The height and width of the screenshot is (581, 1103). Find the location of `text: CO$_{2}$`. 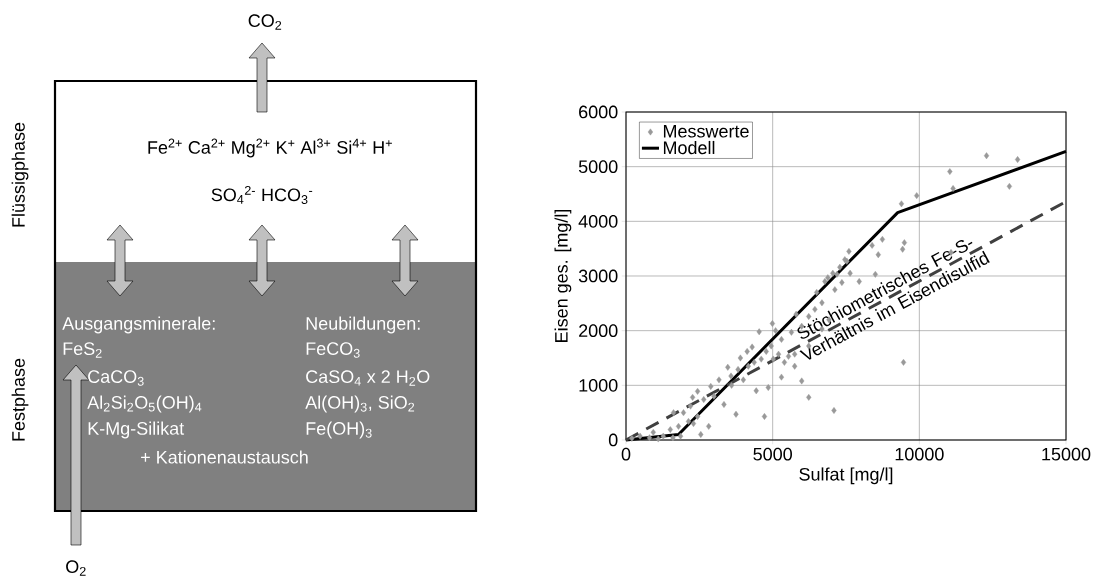

text: CO$_{2}$ is located at coordinates (265, 22).